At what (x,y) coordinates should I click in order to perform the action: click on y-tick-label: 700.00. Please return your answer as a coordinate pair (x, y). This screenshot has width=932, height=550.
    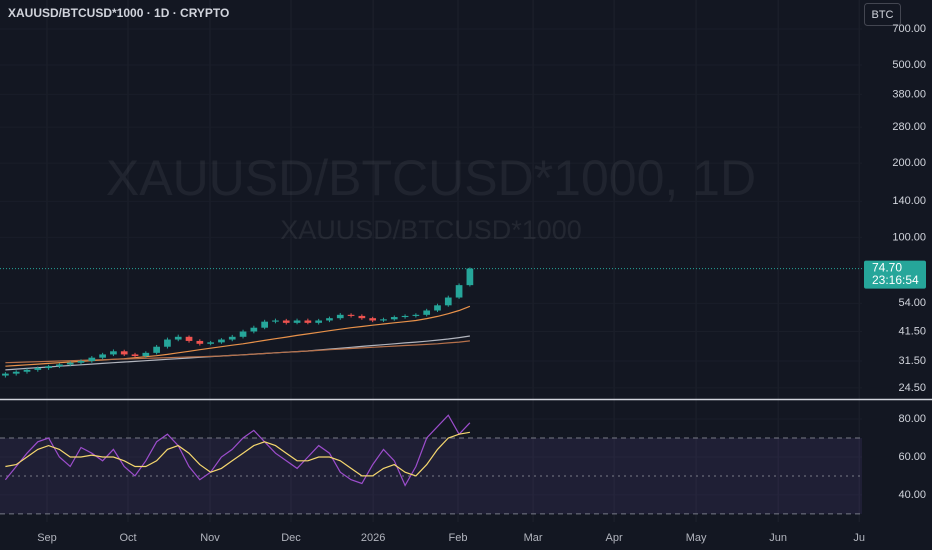
    Looking at the image, I should click on (909, 29).